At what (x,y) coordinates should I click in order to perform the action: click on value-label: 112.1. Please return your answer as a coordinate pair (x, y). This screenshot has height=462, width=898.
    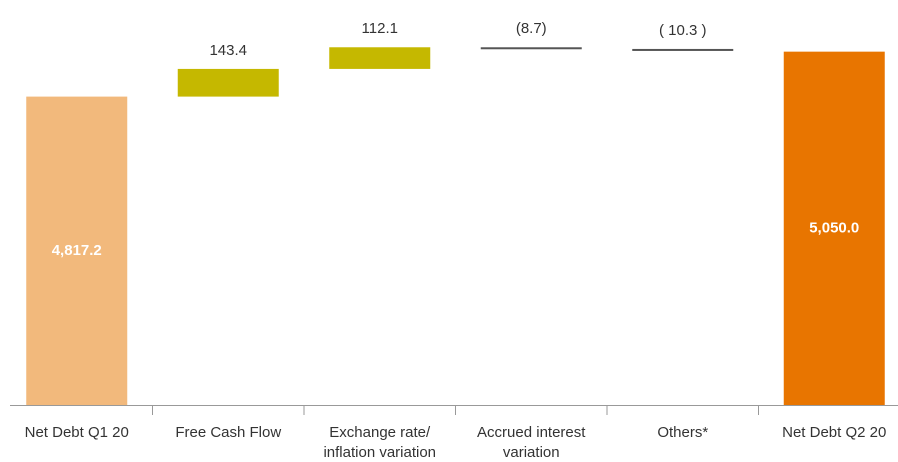
    Looking at the image, I should click on (380, 28).